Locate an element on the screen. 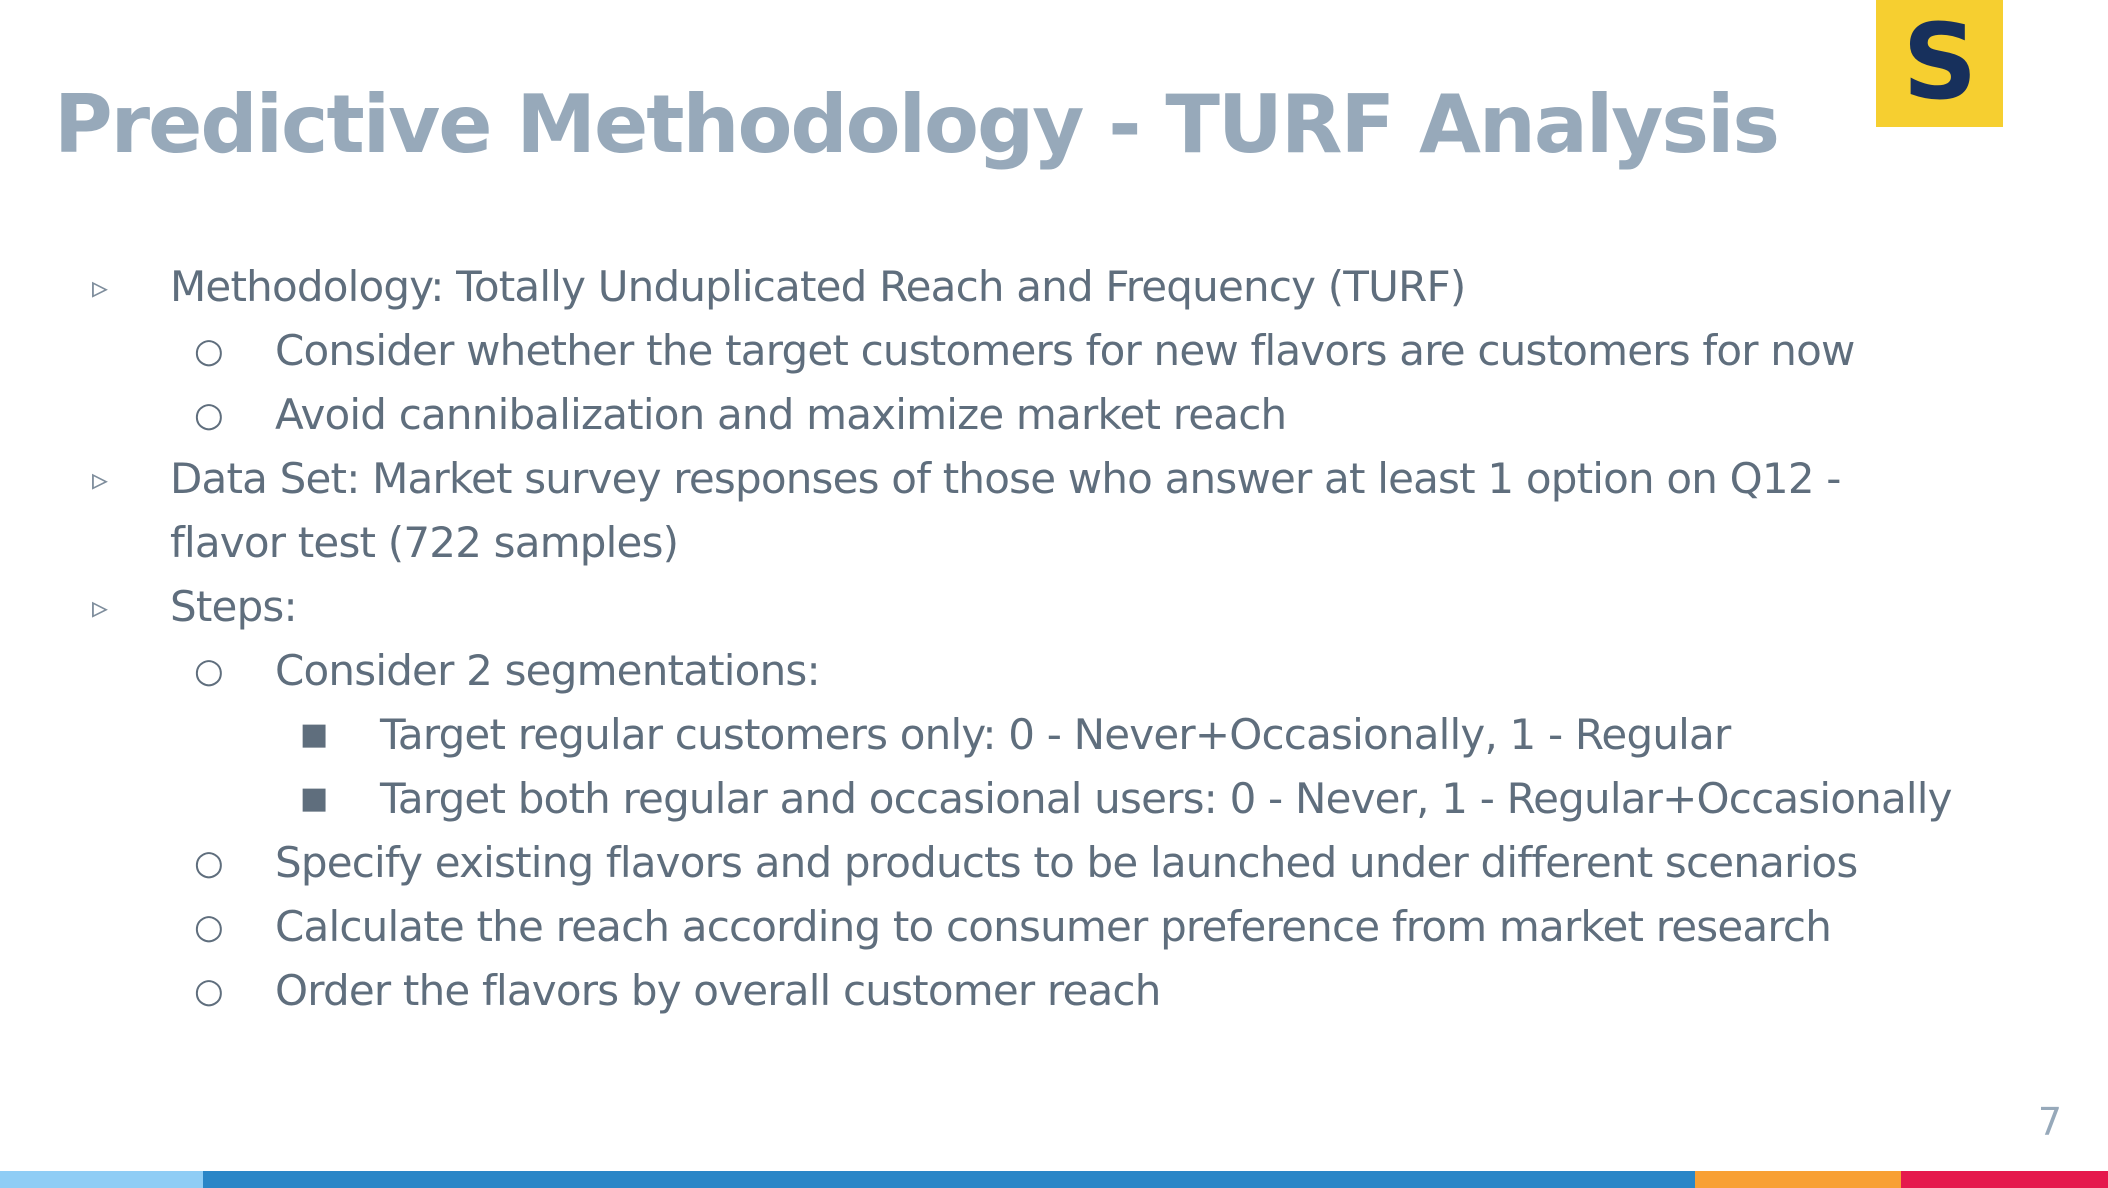  bullet-data-set-continued: flavor test (722 samples) is located at coordinates (1000, 543).